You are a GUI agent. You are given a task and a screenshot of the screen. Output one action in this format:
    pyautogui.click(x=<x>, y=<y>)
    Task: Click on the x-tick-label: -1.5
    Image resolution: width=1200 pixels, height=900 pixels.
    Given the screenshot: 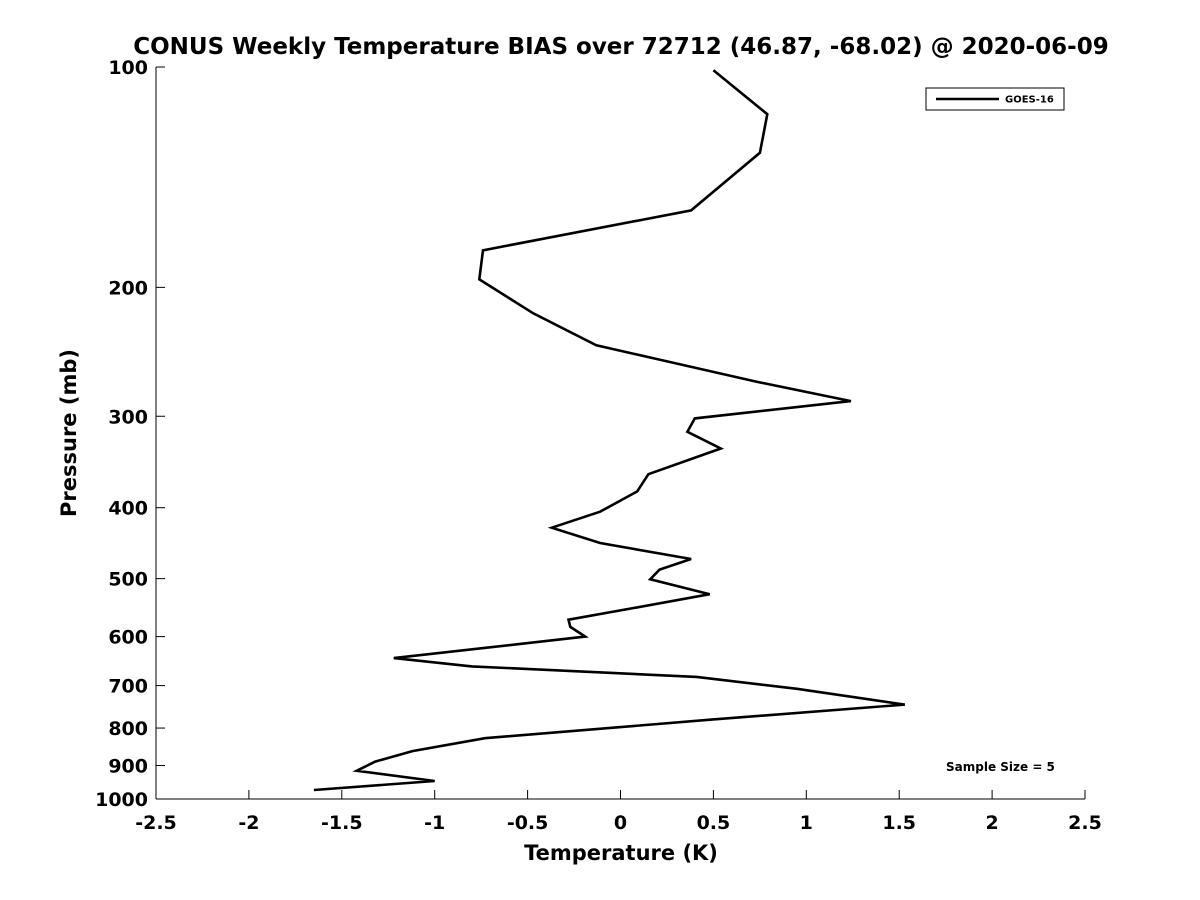 What is the action you would take?
    pyautogui.click(x=342, y=823)
    